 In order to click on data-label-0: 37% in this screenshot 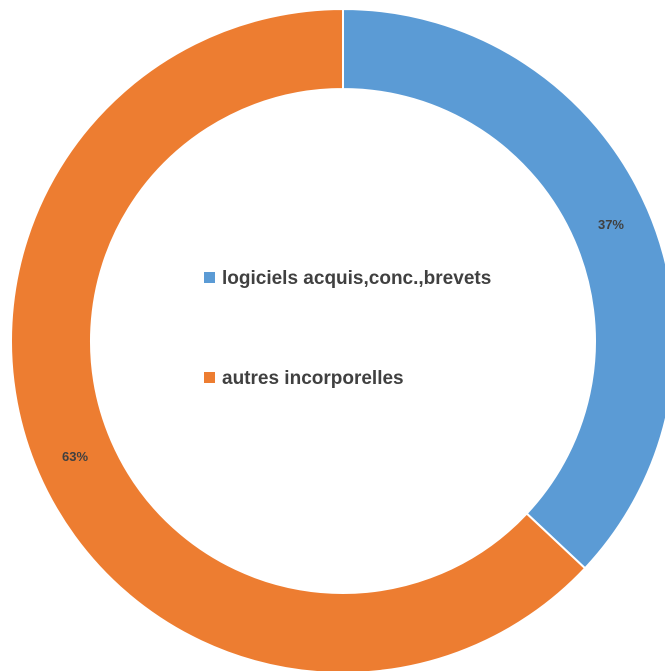, I will do `click(611, 224)`.